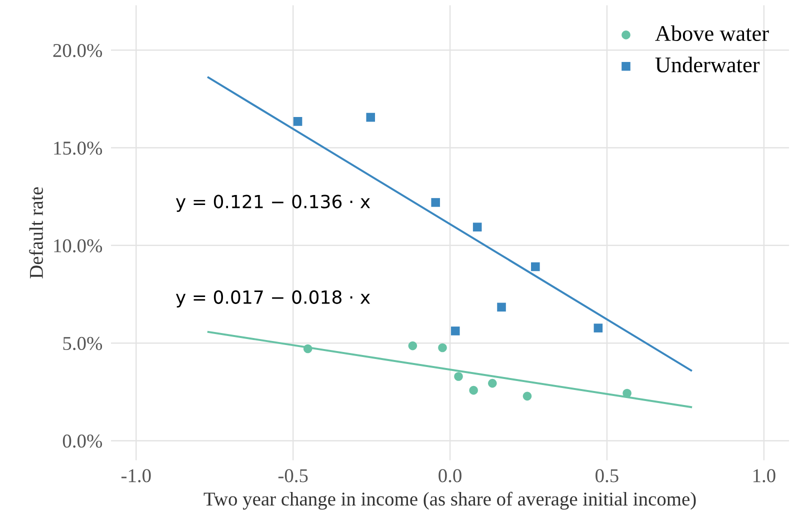 The width and height of the screenshot is (793, 523). What do you see at coordinates (82, 441) in the screenshot?
I see `y-tick-label: 0.0%` at bounding box center [82, 441].